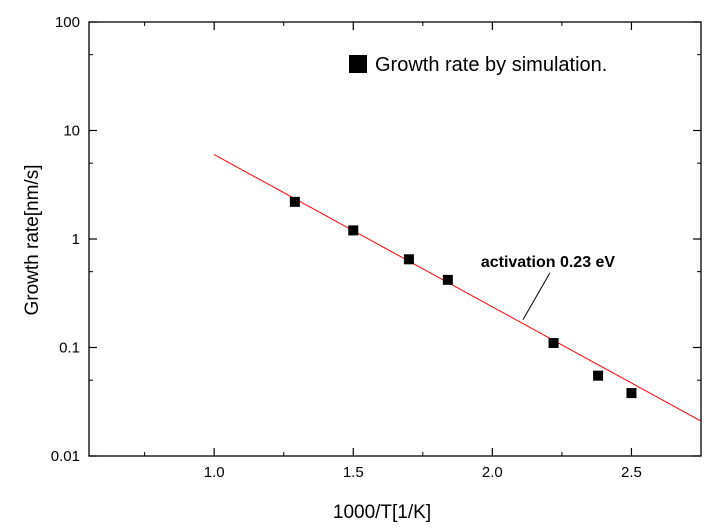 This screenshot has height=528, width=714. Describe the element at coordinates (536, 296) in the screenshot. I see `annotation-leader-line` at that location.